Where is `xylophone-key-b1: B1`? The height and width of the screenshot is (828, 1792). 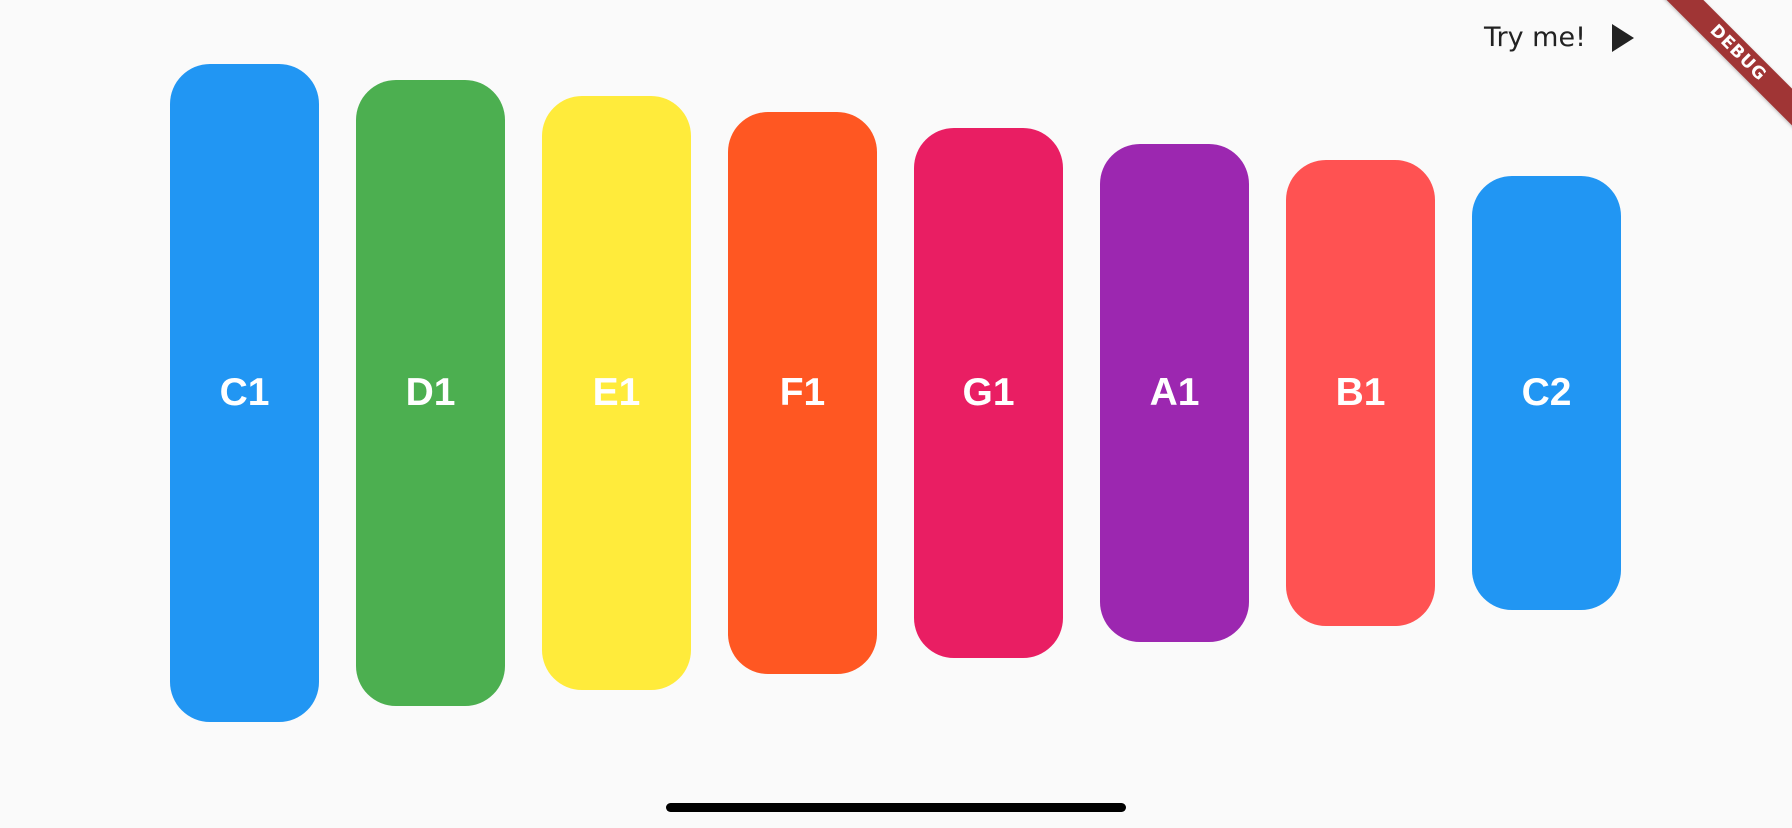
xylophone-key-b1: B1 is located at coordinates (1360, 393).